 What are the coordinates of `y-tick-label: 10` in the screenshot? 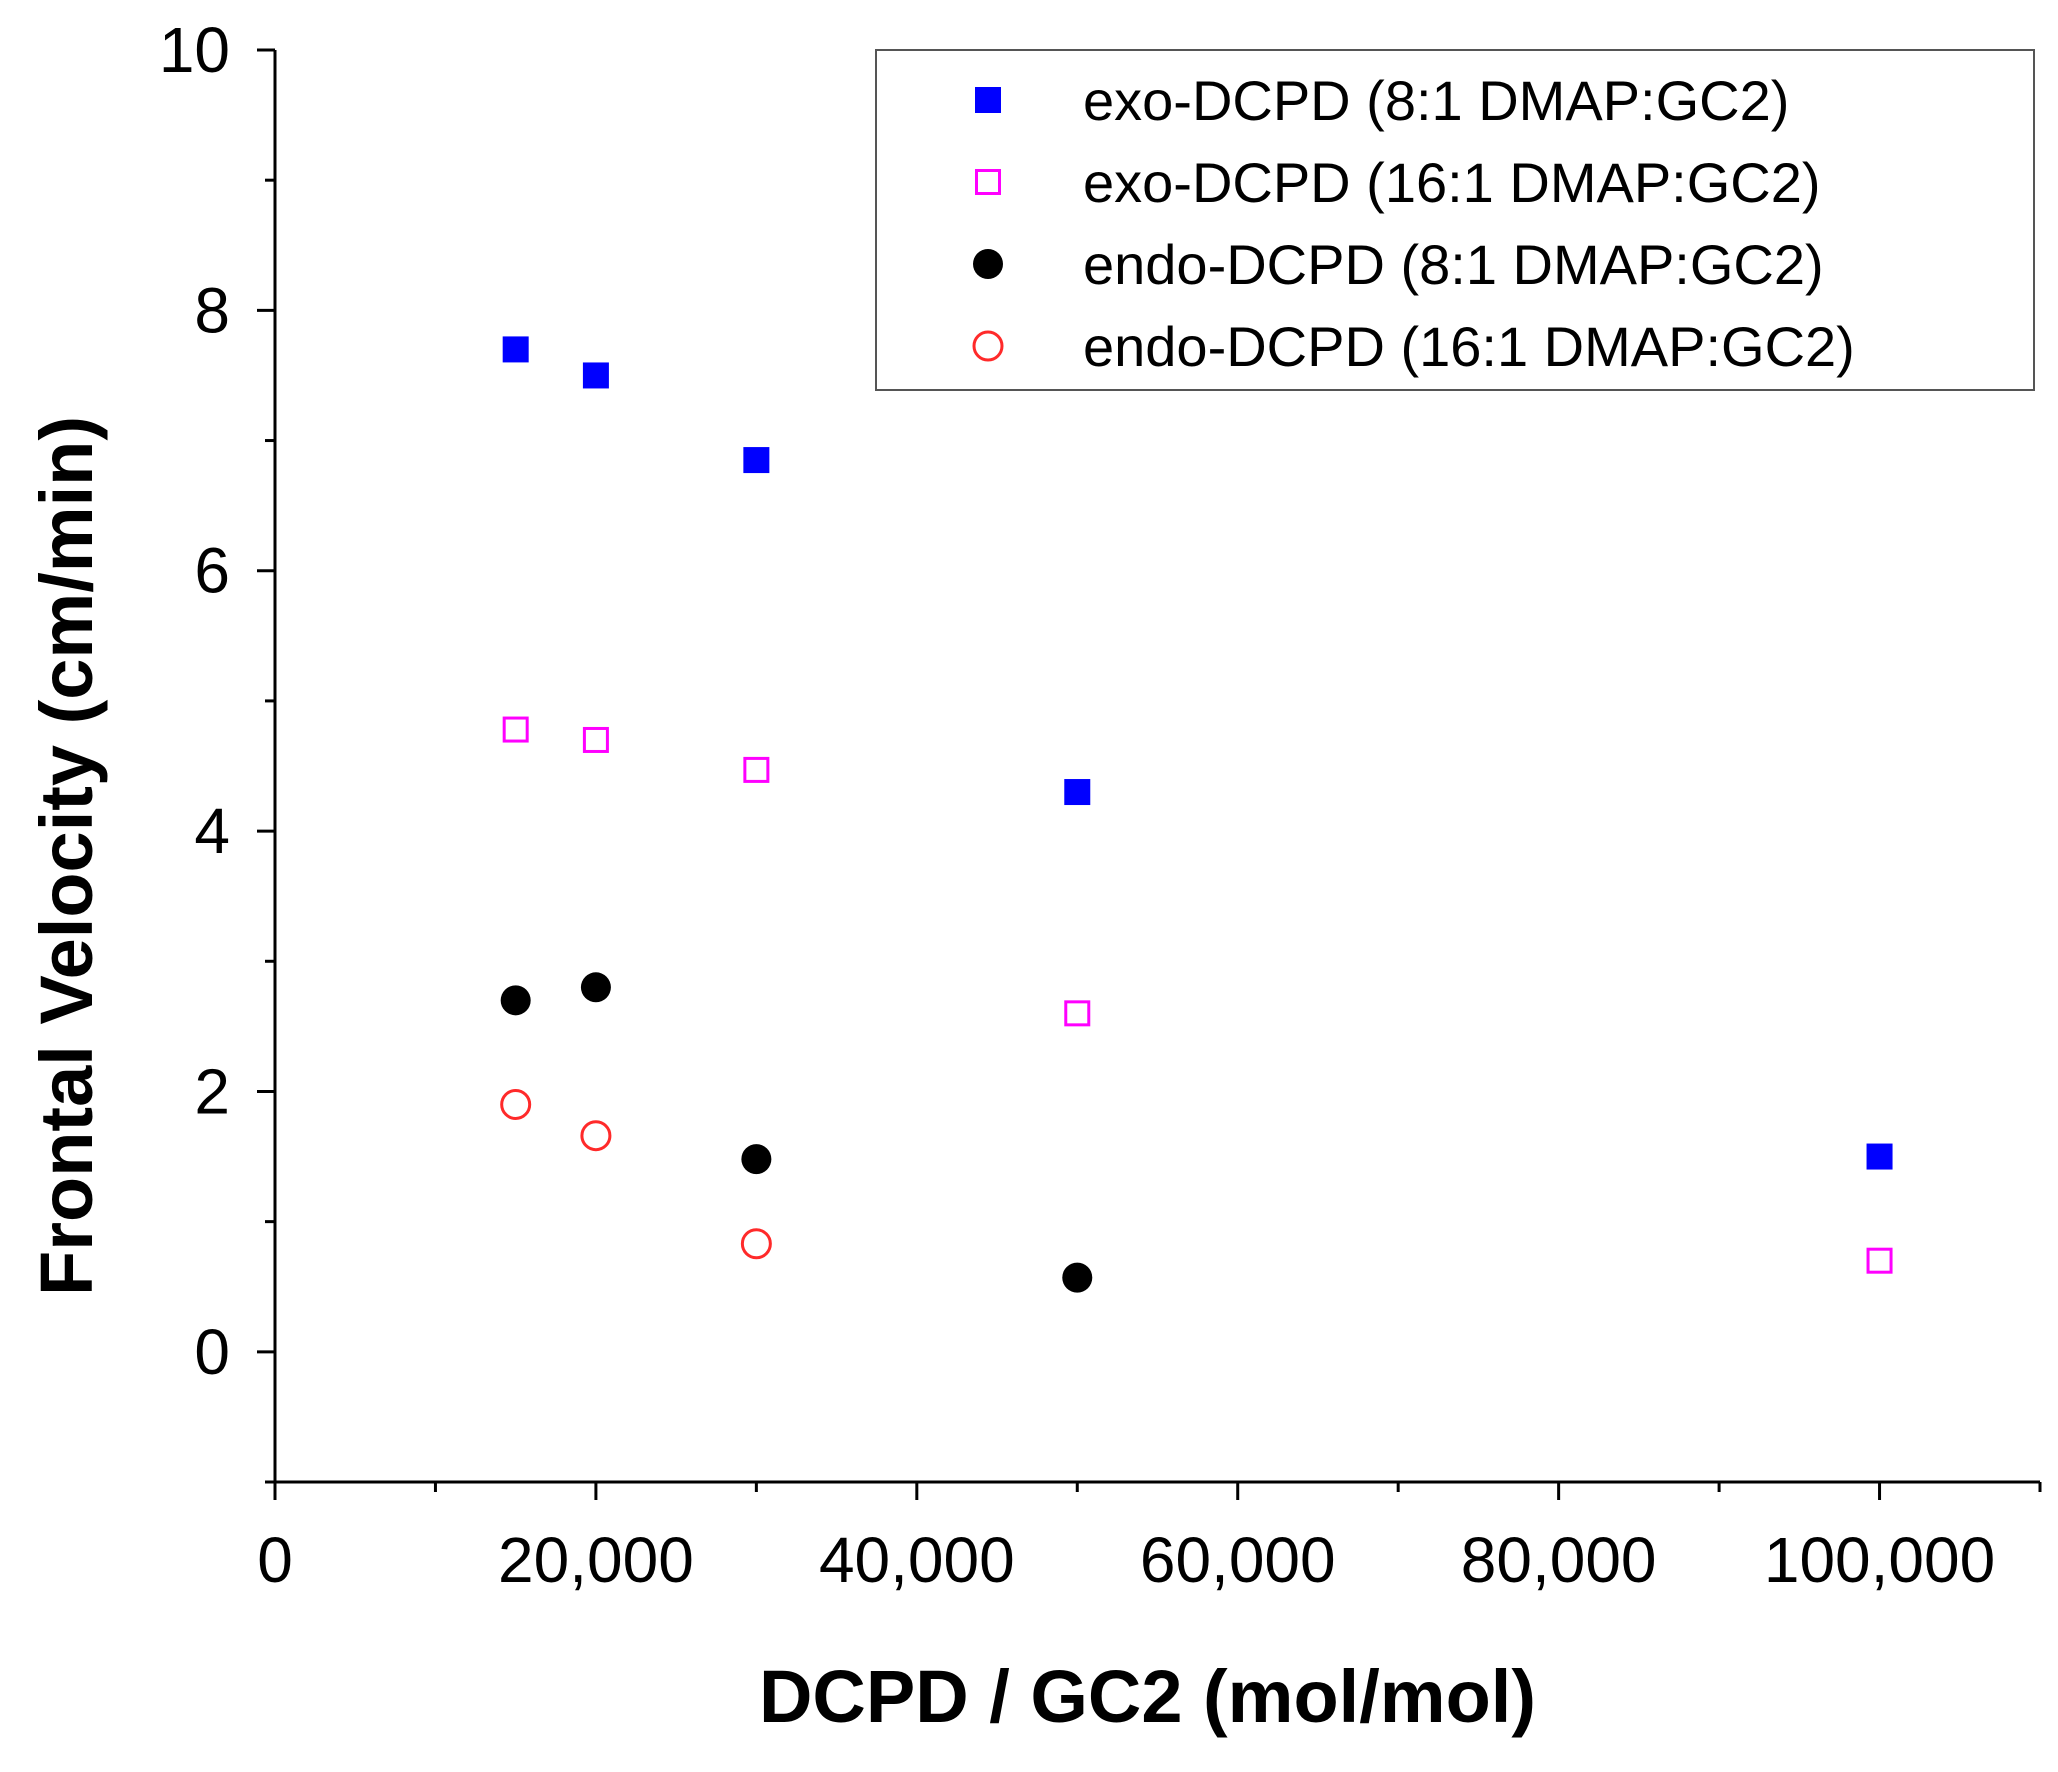 It's located at (194, 50).